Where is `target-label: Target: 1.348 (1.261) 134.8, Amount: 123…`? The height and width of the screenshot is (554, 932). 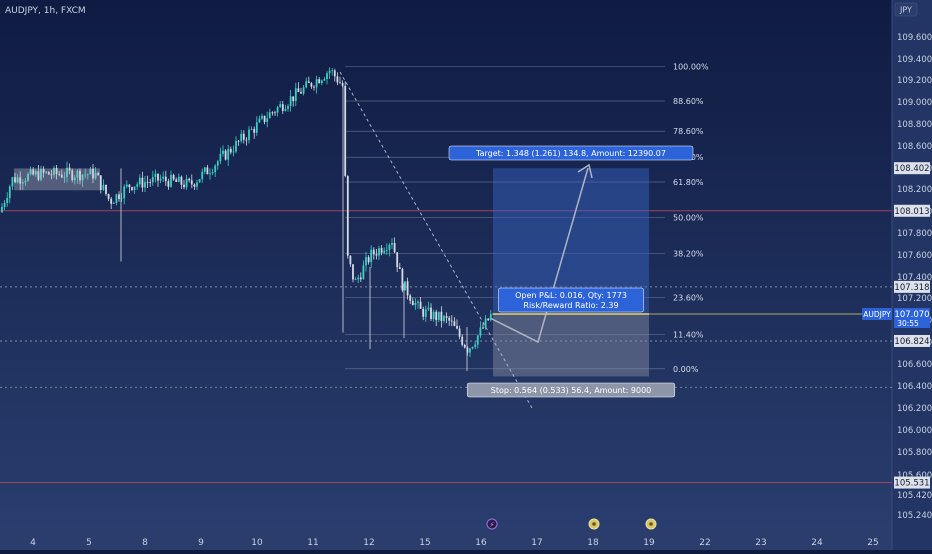 target-label: Target: 1.348 (1.261) 134.8, Amount: 123… is located at coordinates (571, 153).